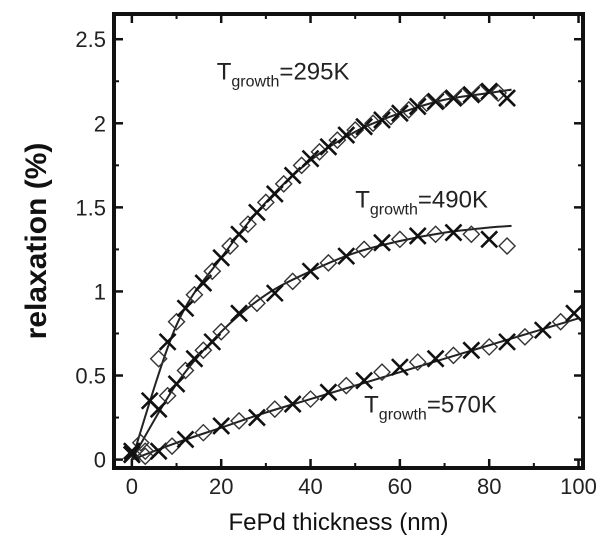 The width and height of the screenshot is (614, 549). Describe the element at coordinates (283, 75) in the screenshot. I see `series-label-0: Tgrowth=295K` at that location.